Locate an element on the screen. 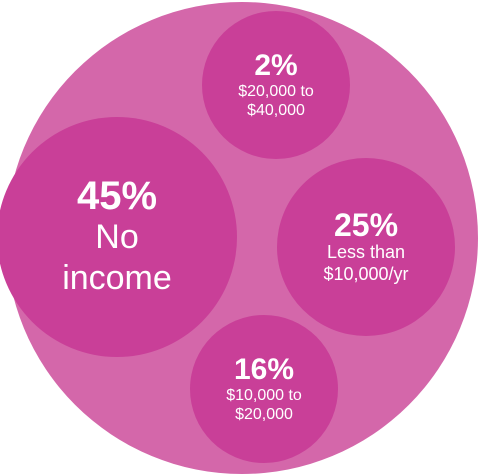  category-label: $10,000 to $20,000 is located at coordinates (264, 404).